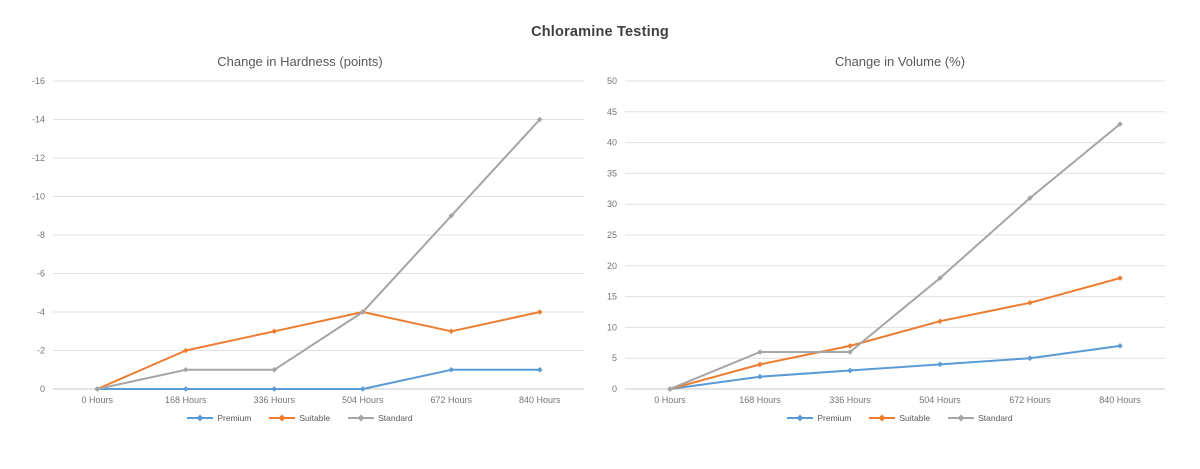 The height and width of the screenshot is (469, 1200). Describe the element at coordinates (300, 61) in the screenshot. I see `chart-title-hardness: Change in Hardness (points)` at that location.